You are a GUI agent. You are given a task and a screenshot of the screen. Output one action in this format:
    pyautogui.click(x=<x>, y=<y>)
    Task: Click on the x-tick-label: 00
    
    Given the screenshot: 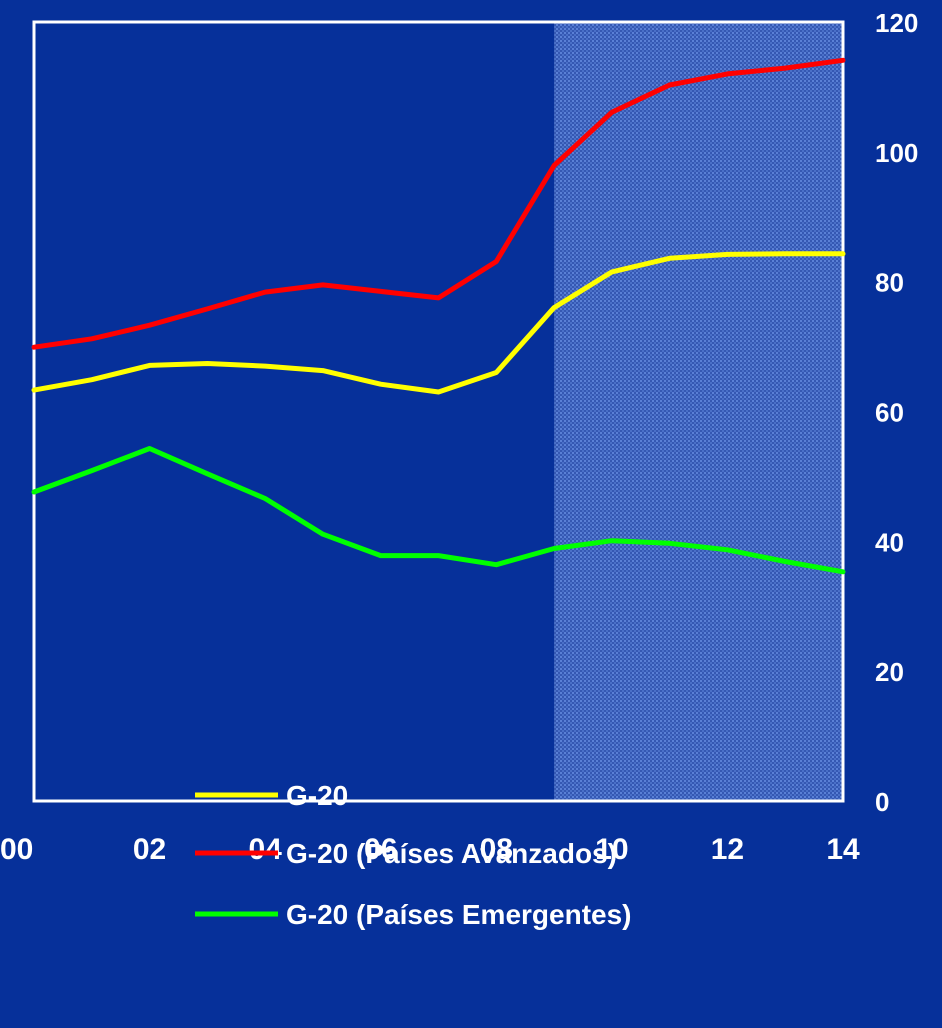 What is the action you would take?
    pyautogui.click(x=16, y=849)
    